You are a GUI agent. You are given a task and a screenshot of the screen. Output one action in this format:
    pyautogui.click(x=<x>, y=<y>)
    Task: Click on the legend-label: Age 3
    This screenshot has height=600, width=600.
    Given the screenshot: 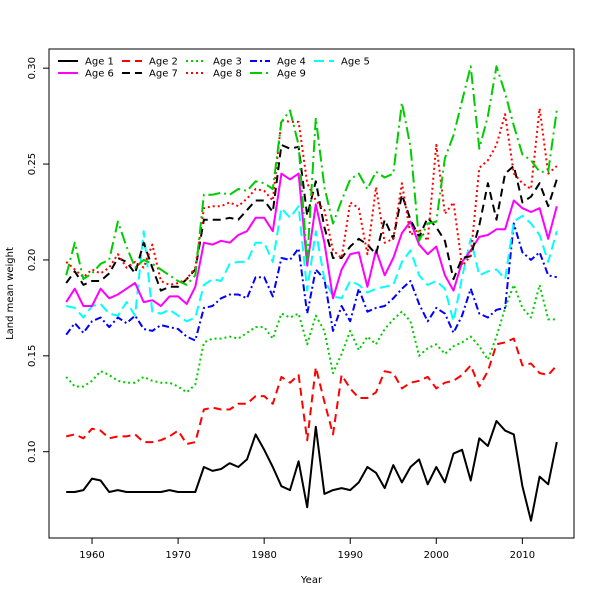 What is the action you would take?
    pyautogui.click(x=227, y=62)
    